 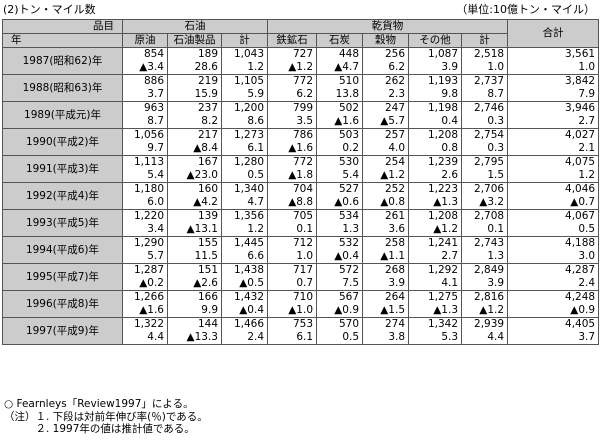 What do you see at coordinates (151, 310) in the screenshot?
I see `growth-rate: ▲1.6` at bounding box center [151, 310].